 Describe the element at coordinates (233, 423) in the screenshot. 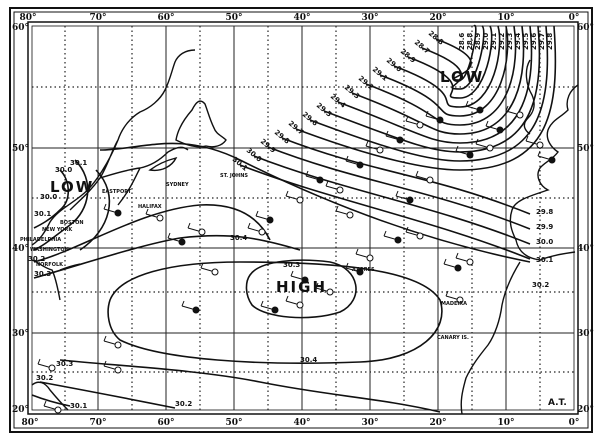

I see `lon-label: 50°` at that location.